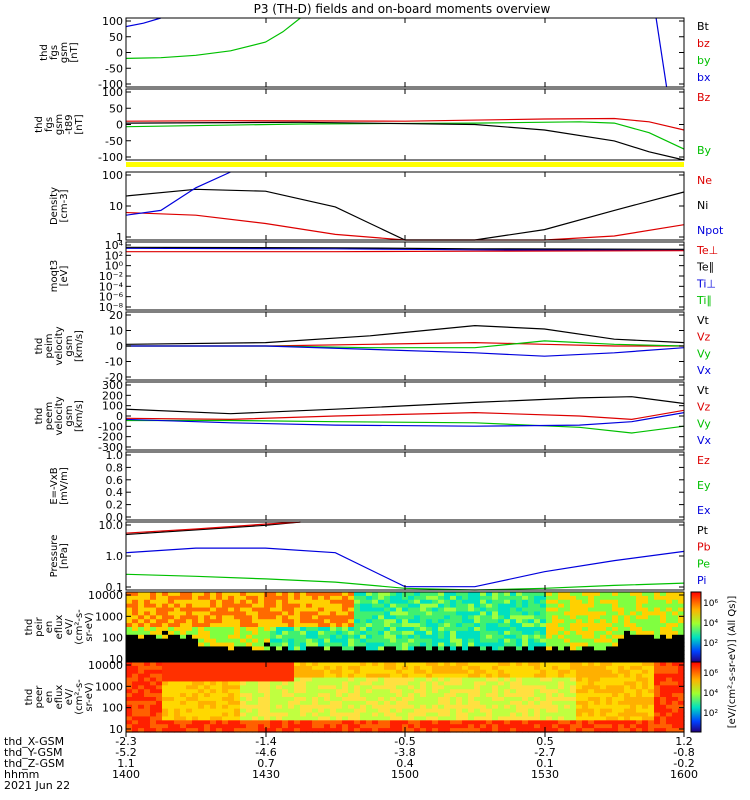 This screenshot has width=750, height=800. What do you see at coordinates (111, 525) in the screenshot?
I see `y-tick-label: 10.0` at bounding box center [111, 525].